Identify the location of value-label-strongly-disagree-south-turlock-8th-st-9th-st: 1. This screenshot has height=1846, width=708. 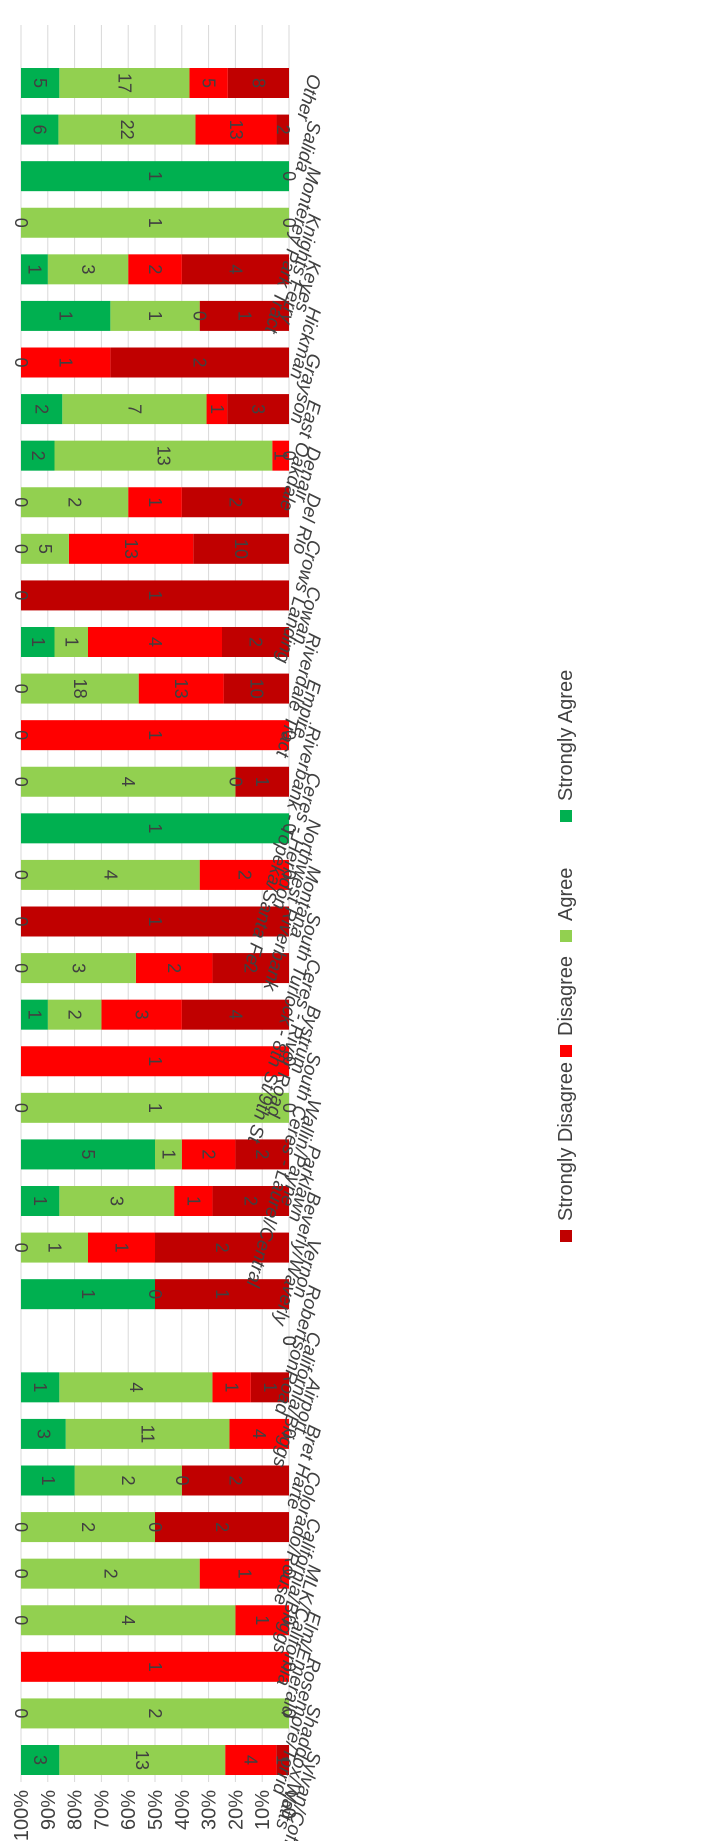
(155, 921).